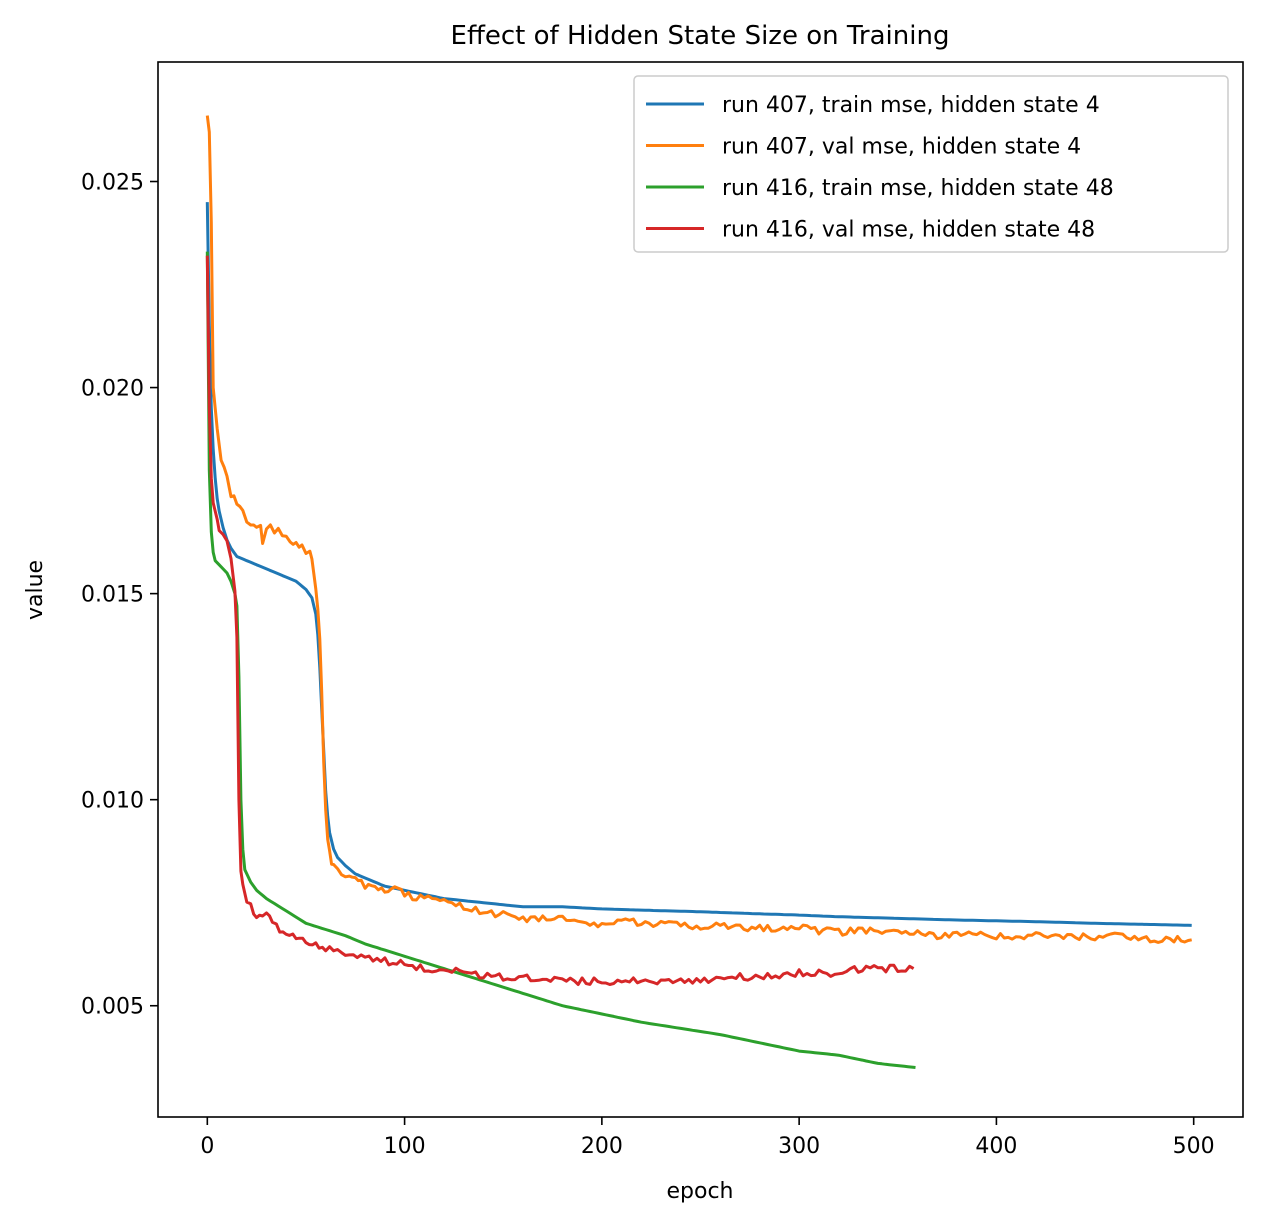 The image size is (1262, 1226). What do you see at coordinates (112, 1007) in the screenshot?
I see `y-tick-label: 0.005` at bounding box center [112, 1007].